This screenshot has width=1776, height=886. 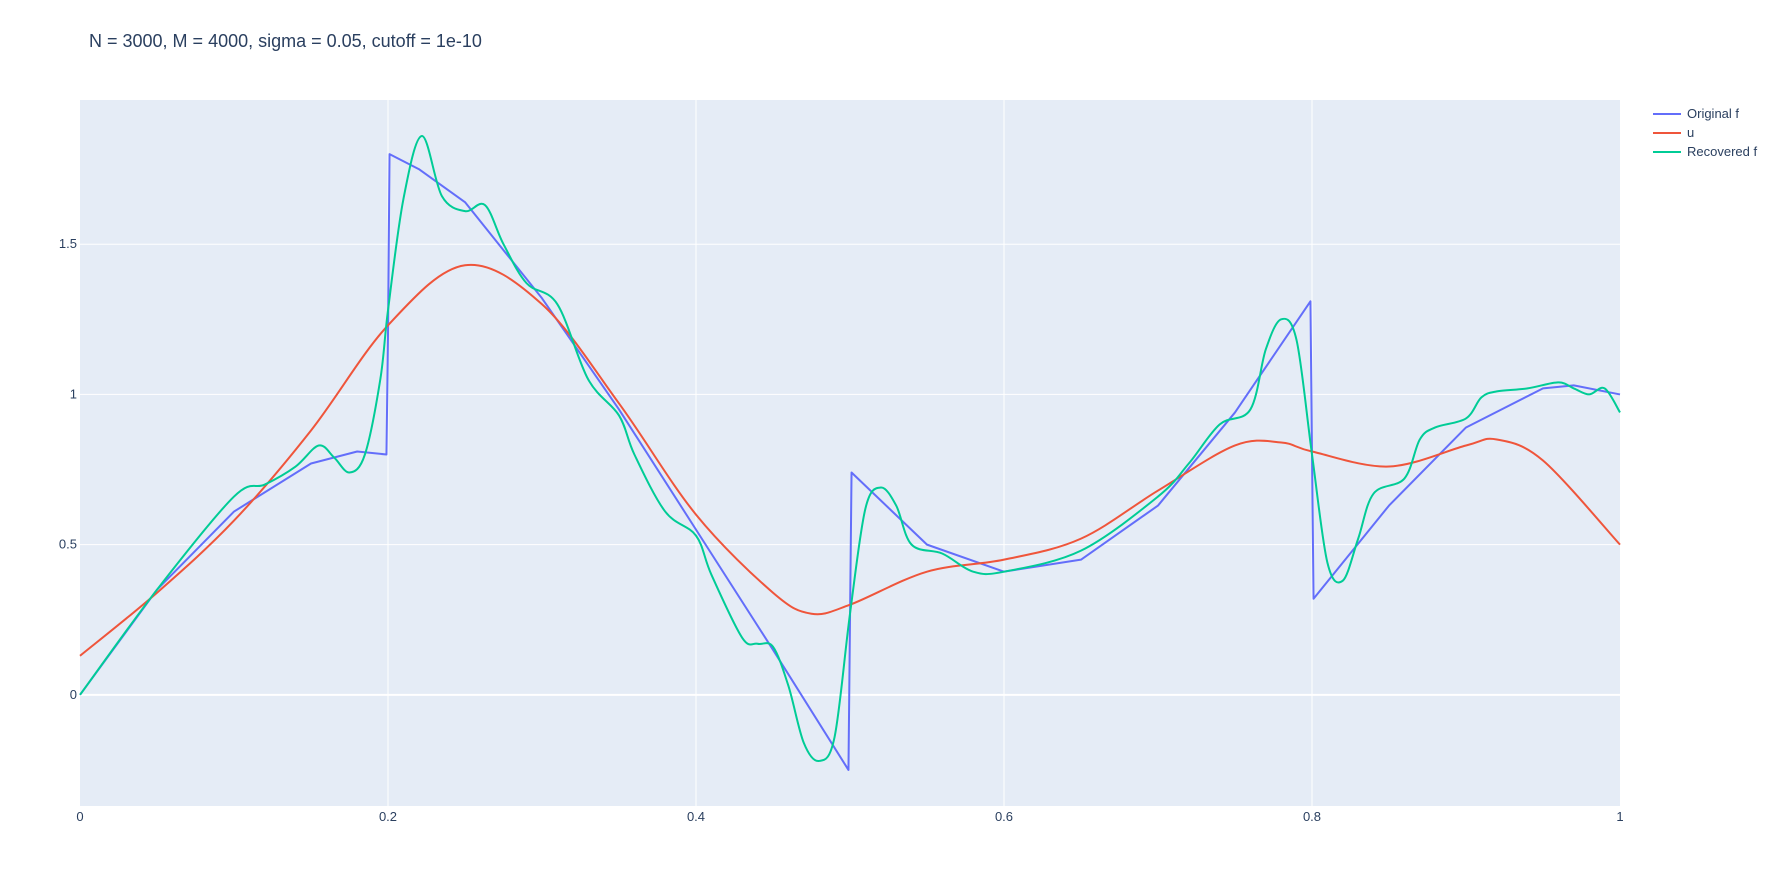 I want to click on legend: Original f u Recovered f, so click(x=1705, y=132).